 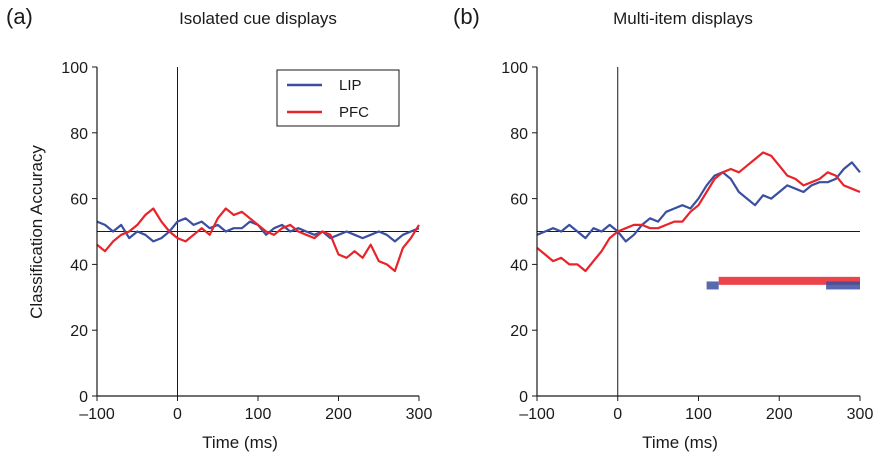 I want to click on y-tick-label-a-1: 20, so click(x=79, y=331).